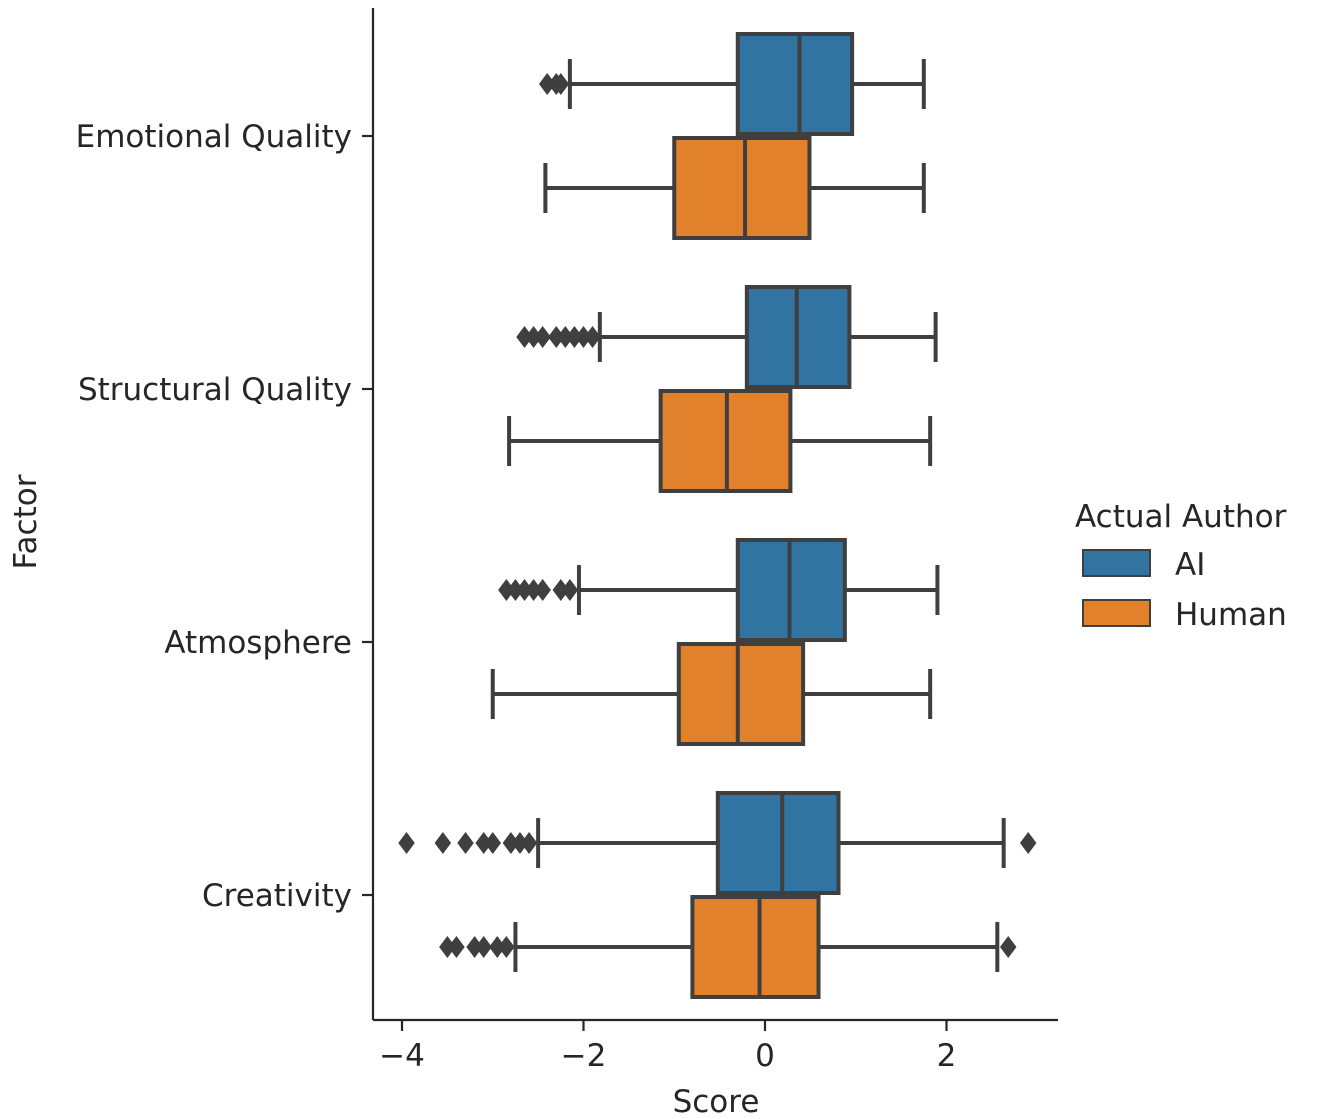  Describe the element at coordinates (584, 1056) in the screenshot. I see `x-tick-label: −2` at that location.